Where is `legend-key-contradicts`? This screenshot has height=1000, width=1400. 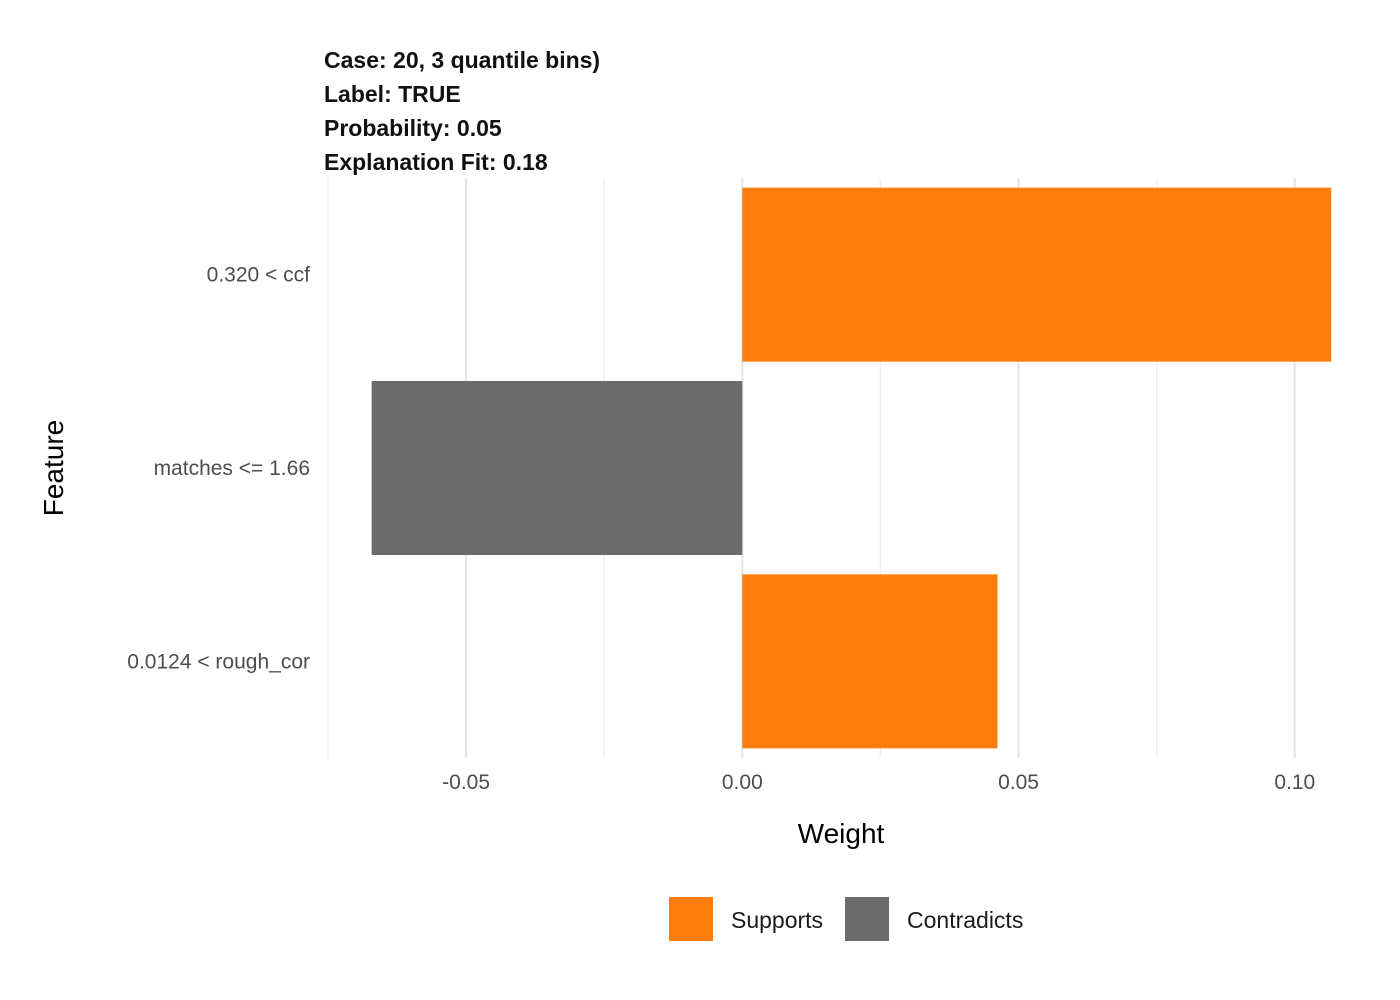 legend-key-contradicts is located at coordinates (867, 919).